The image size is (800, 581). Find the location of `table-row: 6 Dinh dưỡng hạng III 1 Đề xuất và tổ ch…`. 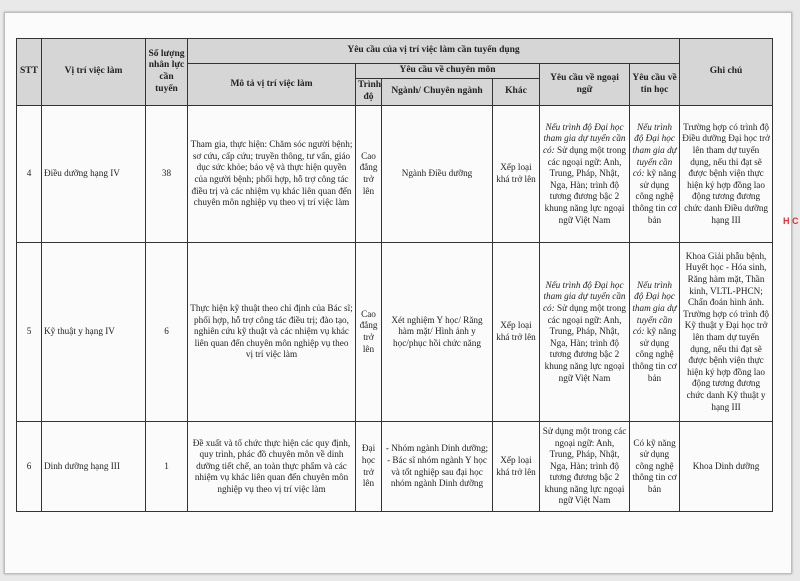

table-row: 6 Dinh dưỡng hạng III 1 Đề xuất và tổ ch… is located at coordinates (395, 466).